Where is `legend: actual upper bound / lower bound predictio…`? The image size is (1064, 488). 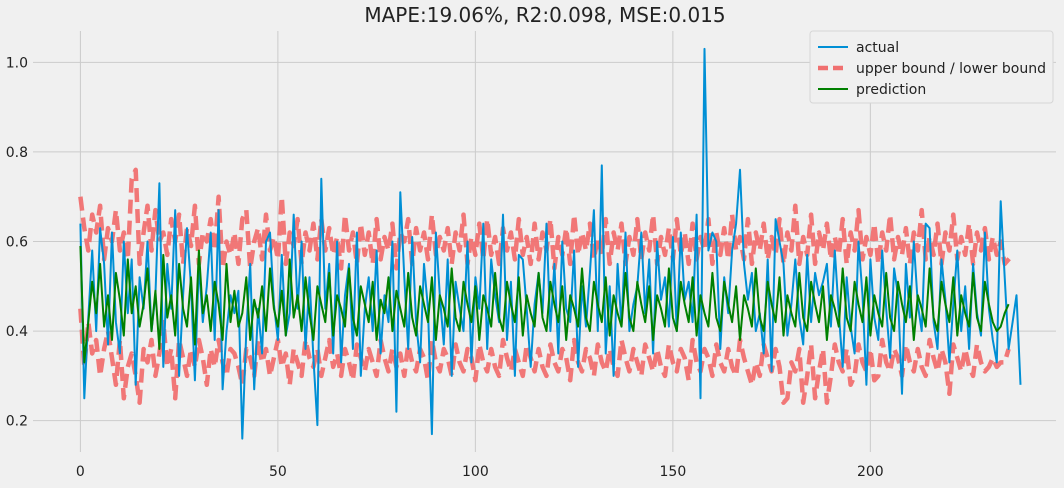
legend: actual upper bound / lower bound predictio… is located at coordinates (931, 67).